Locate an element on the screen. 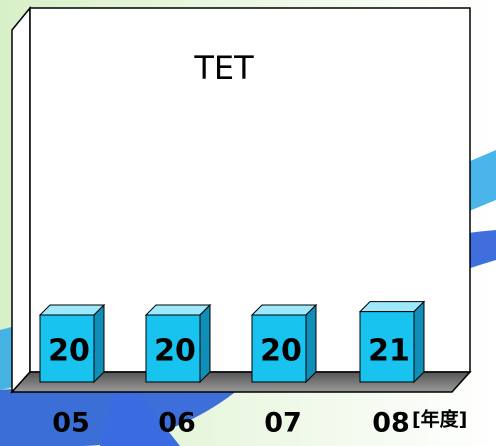  x-unit: [年度] is located at coordinates (439, 419).